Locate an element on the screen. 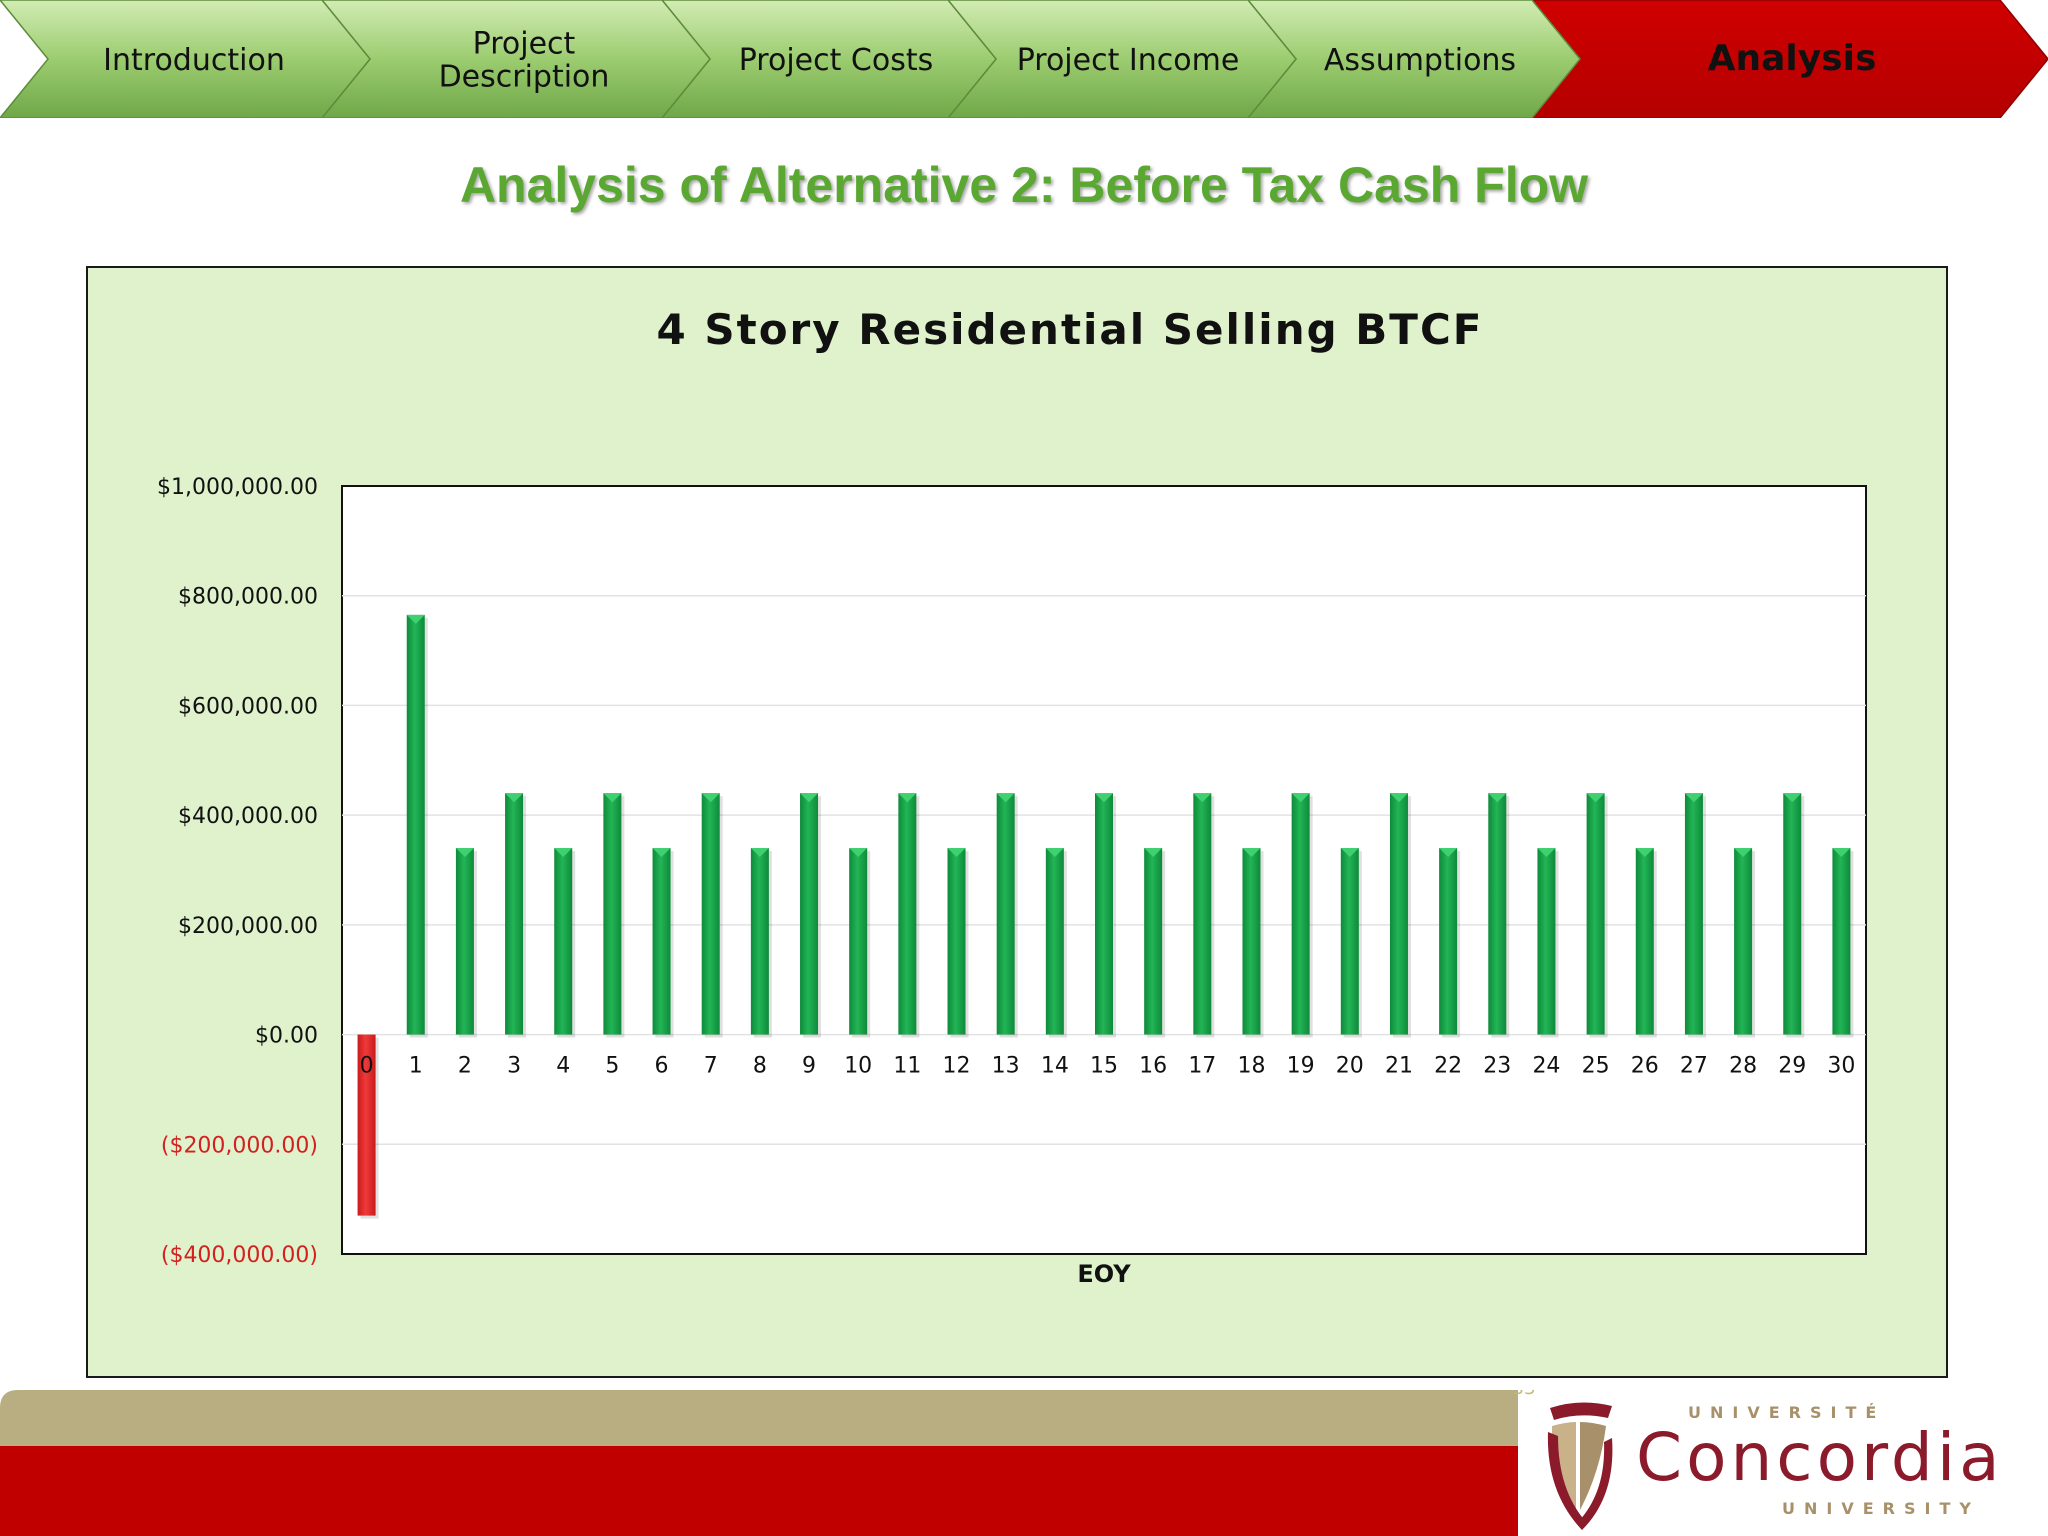 Image resolution: width=2048 pixels, height=1536 pixels. nav-tab-label: Introduction is located at coordinates (194, 60).